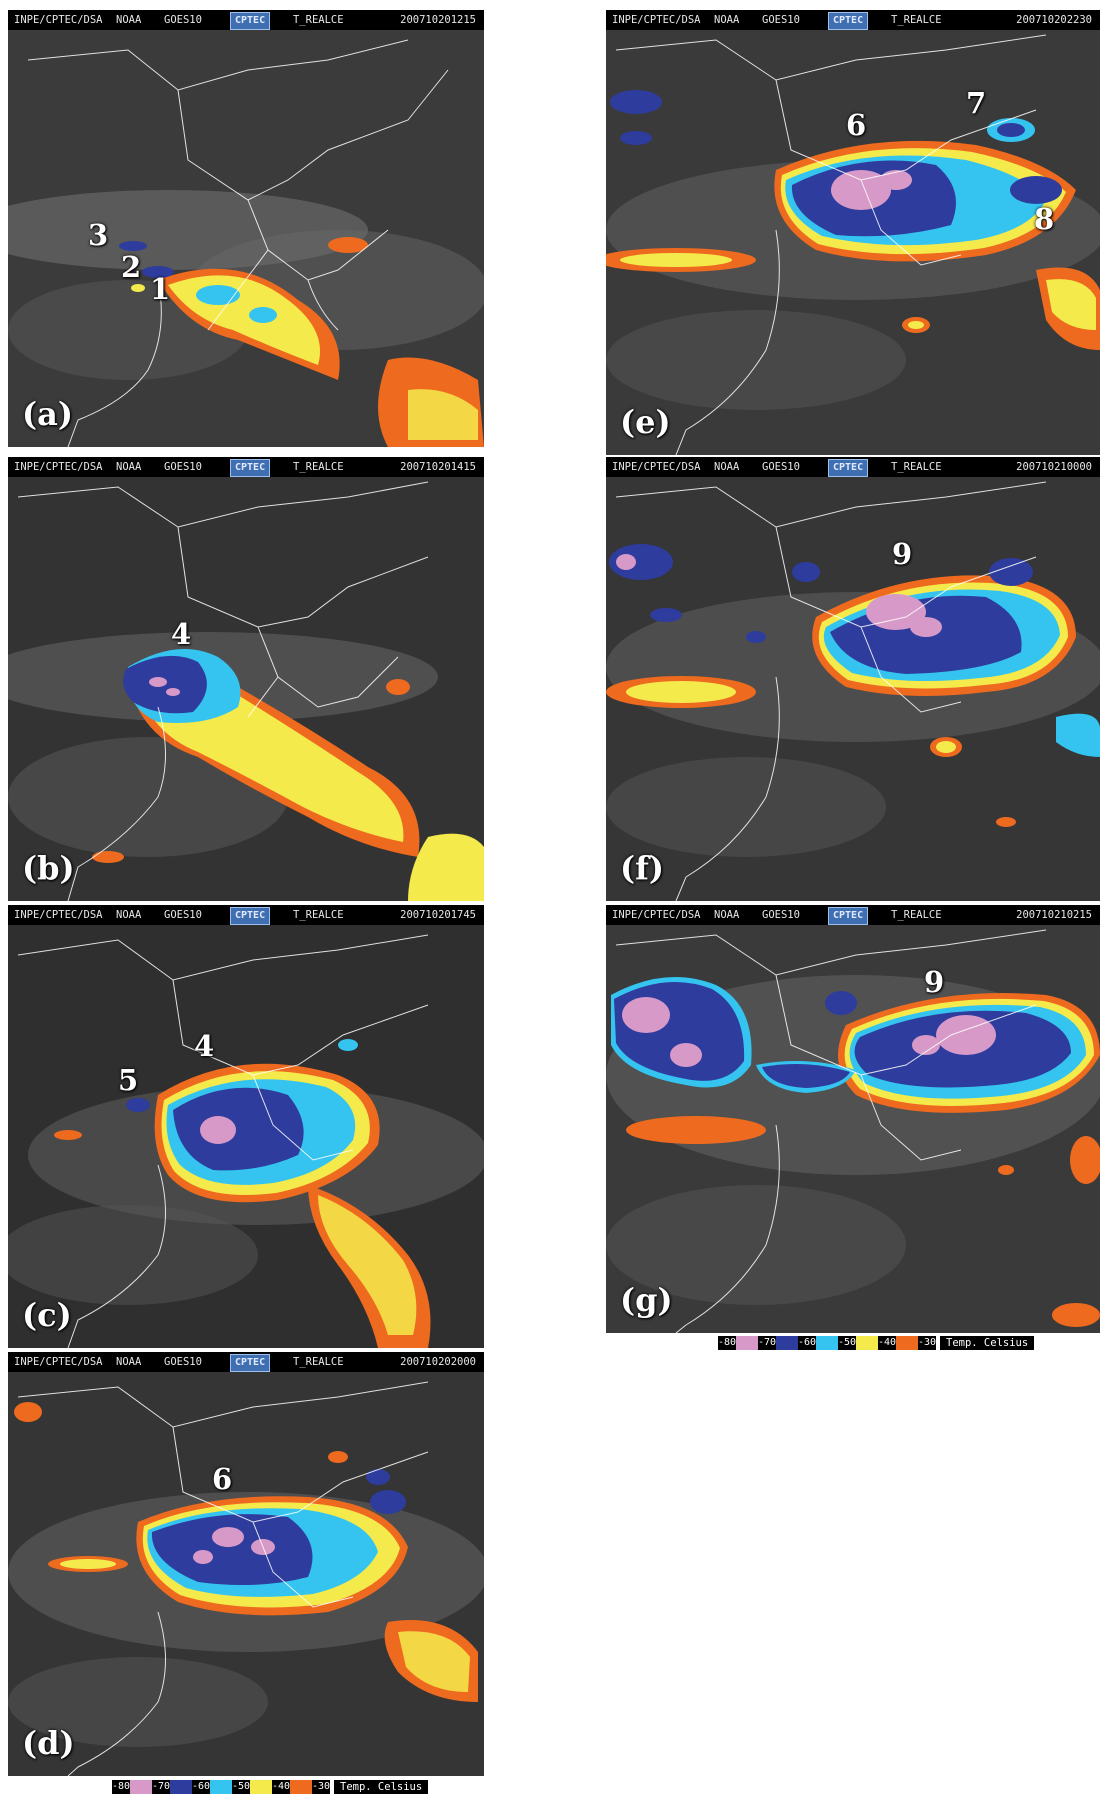 The height and width of the screenshot is (1794, 1100). Describe the element at coordinates (98, 235) in the screenshot. I see `system-marker: 3` at that location.